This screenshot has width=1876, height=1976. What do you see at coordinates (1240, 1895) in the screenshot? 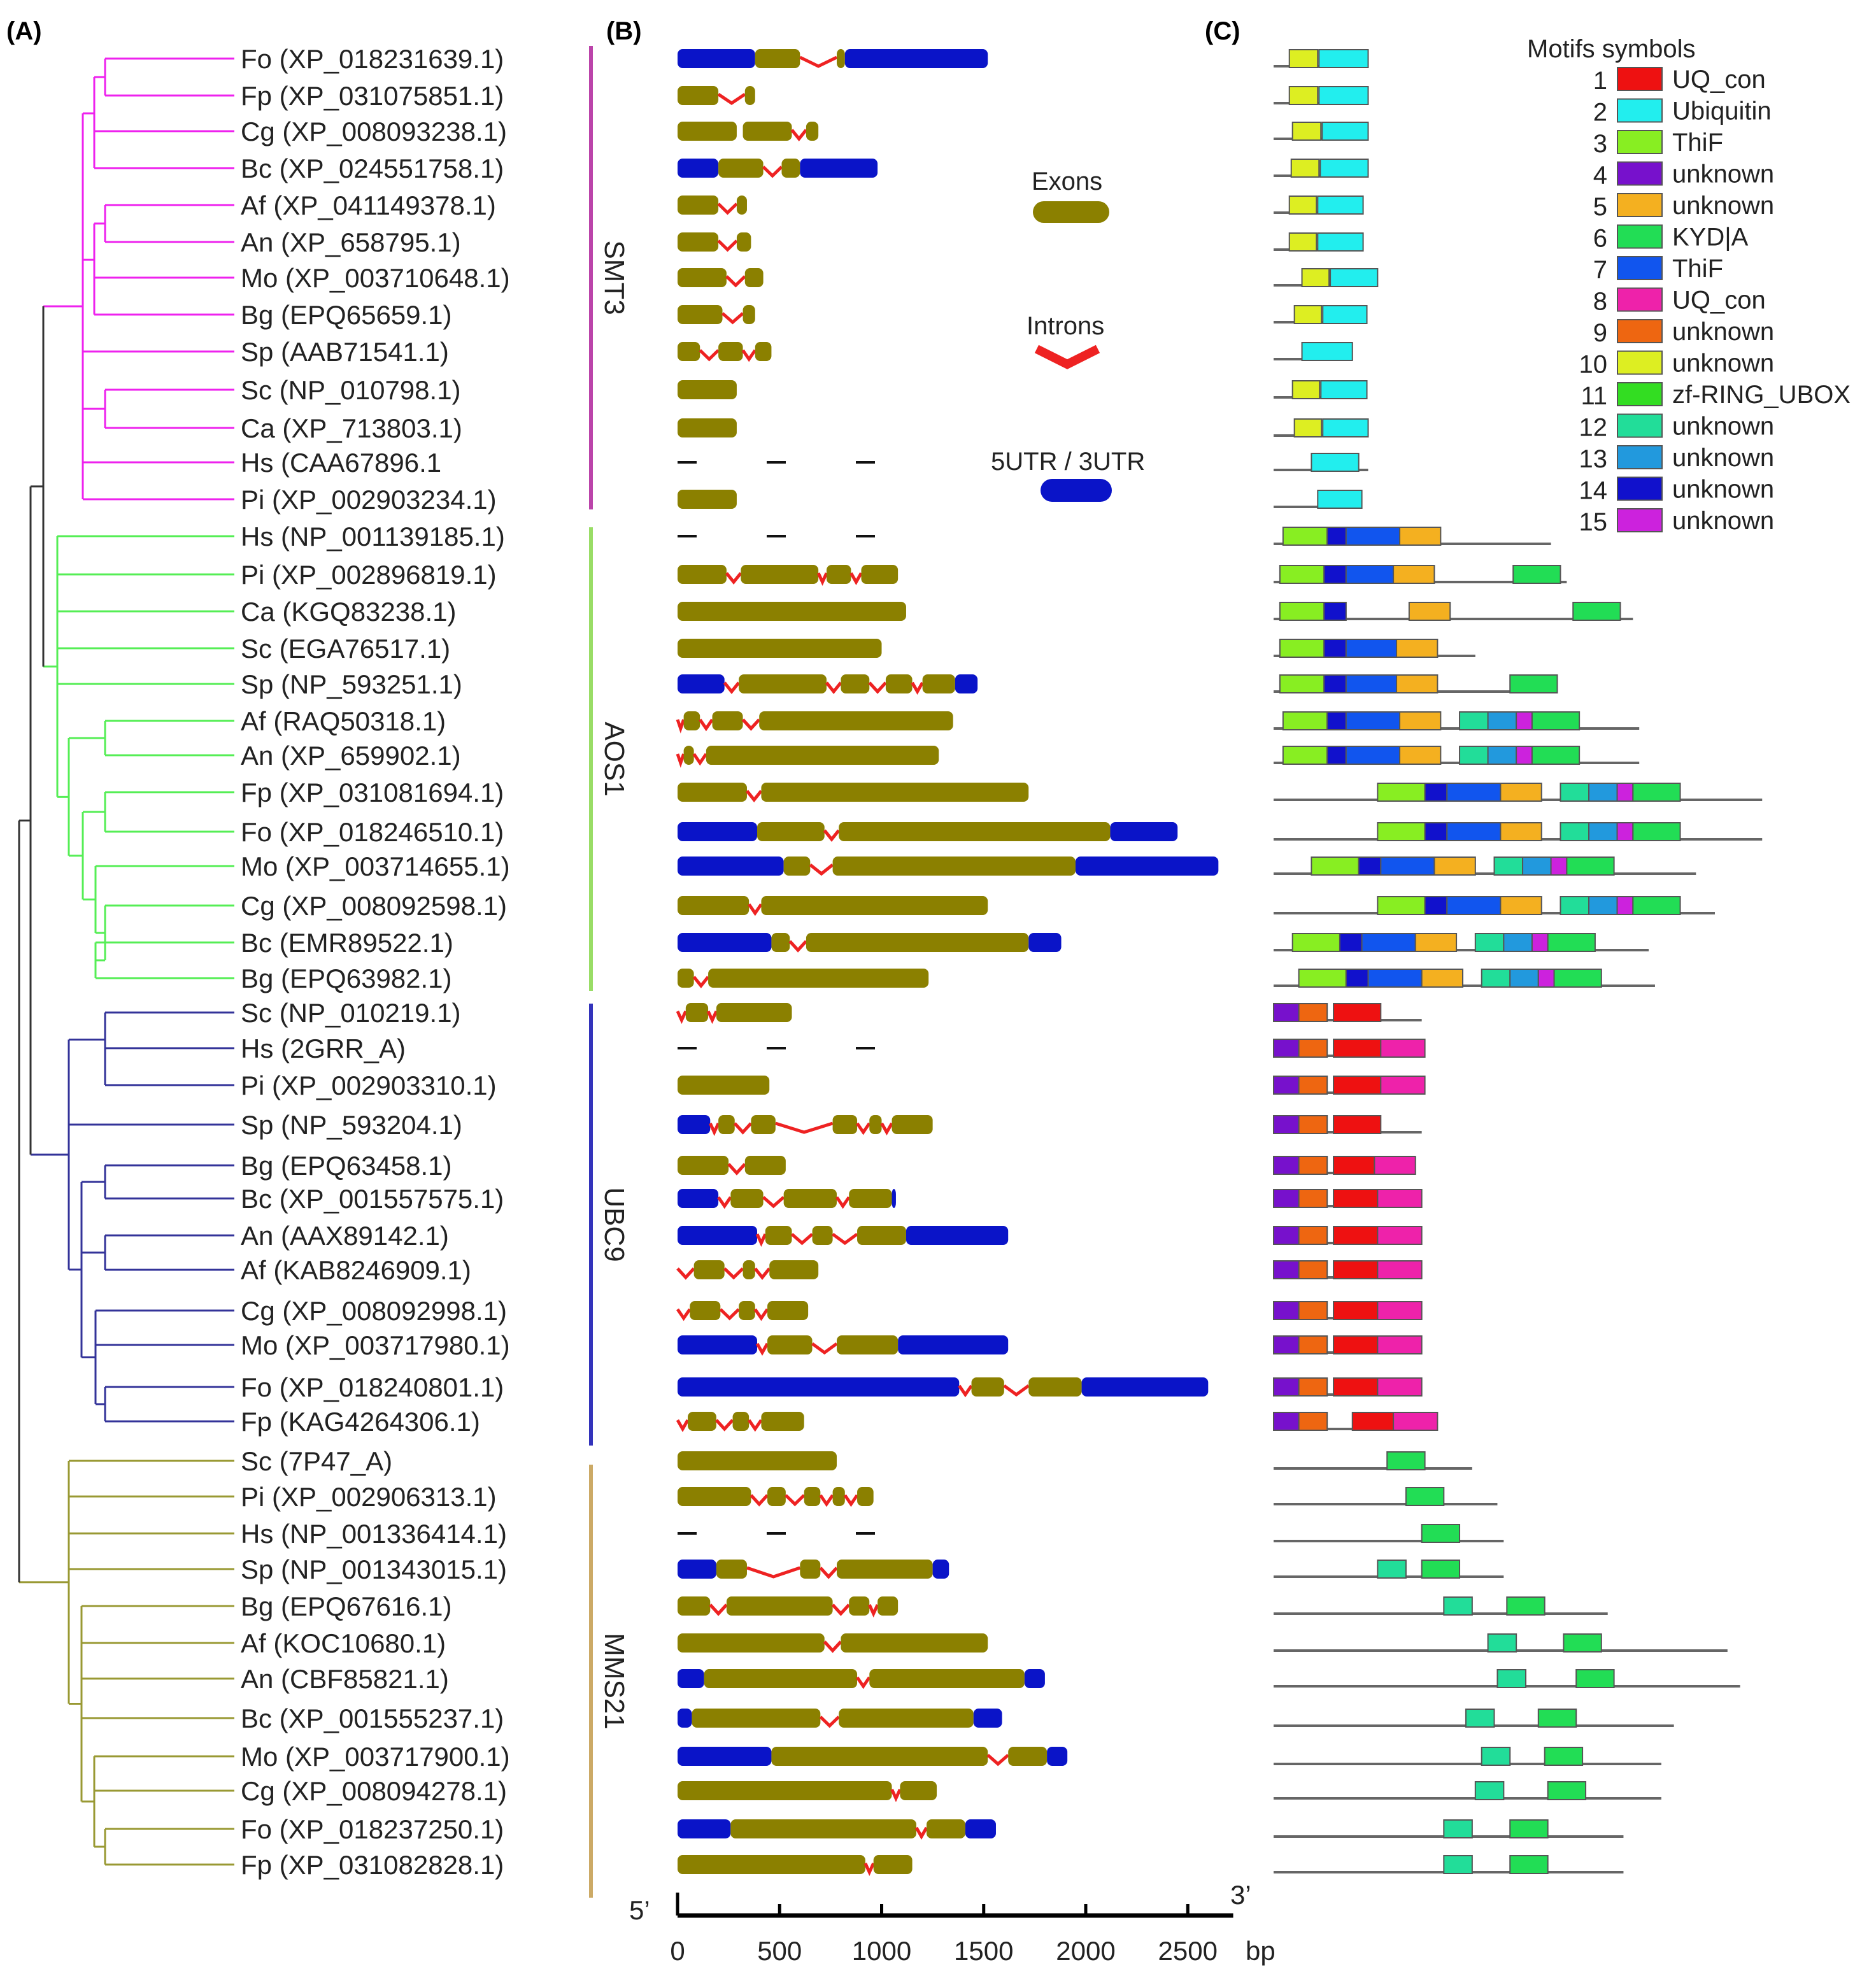
I see `three-prime-label: 3’` at bounding box center [1240, 1895].